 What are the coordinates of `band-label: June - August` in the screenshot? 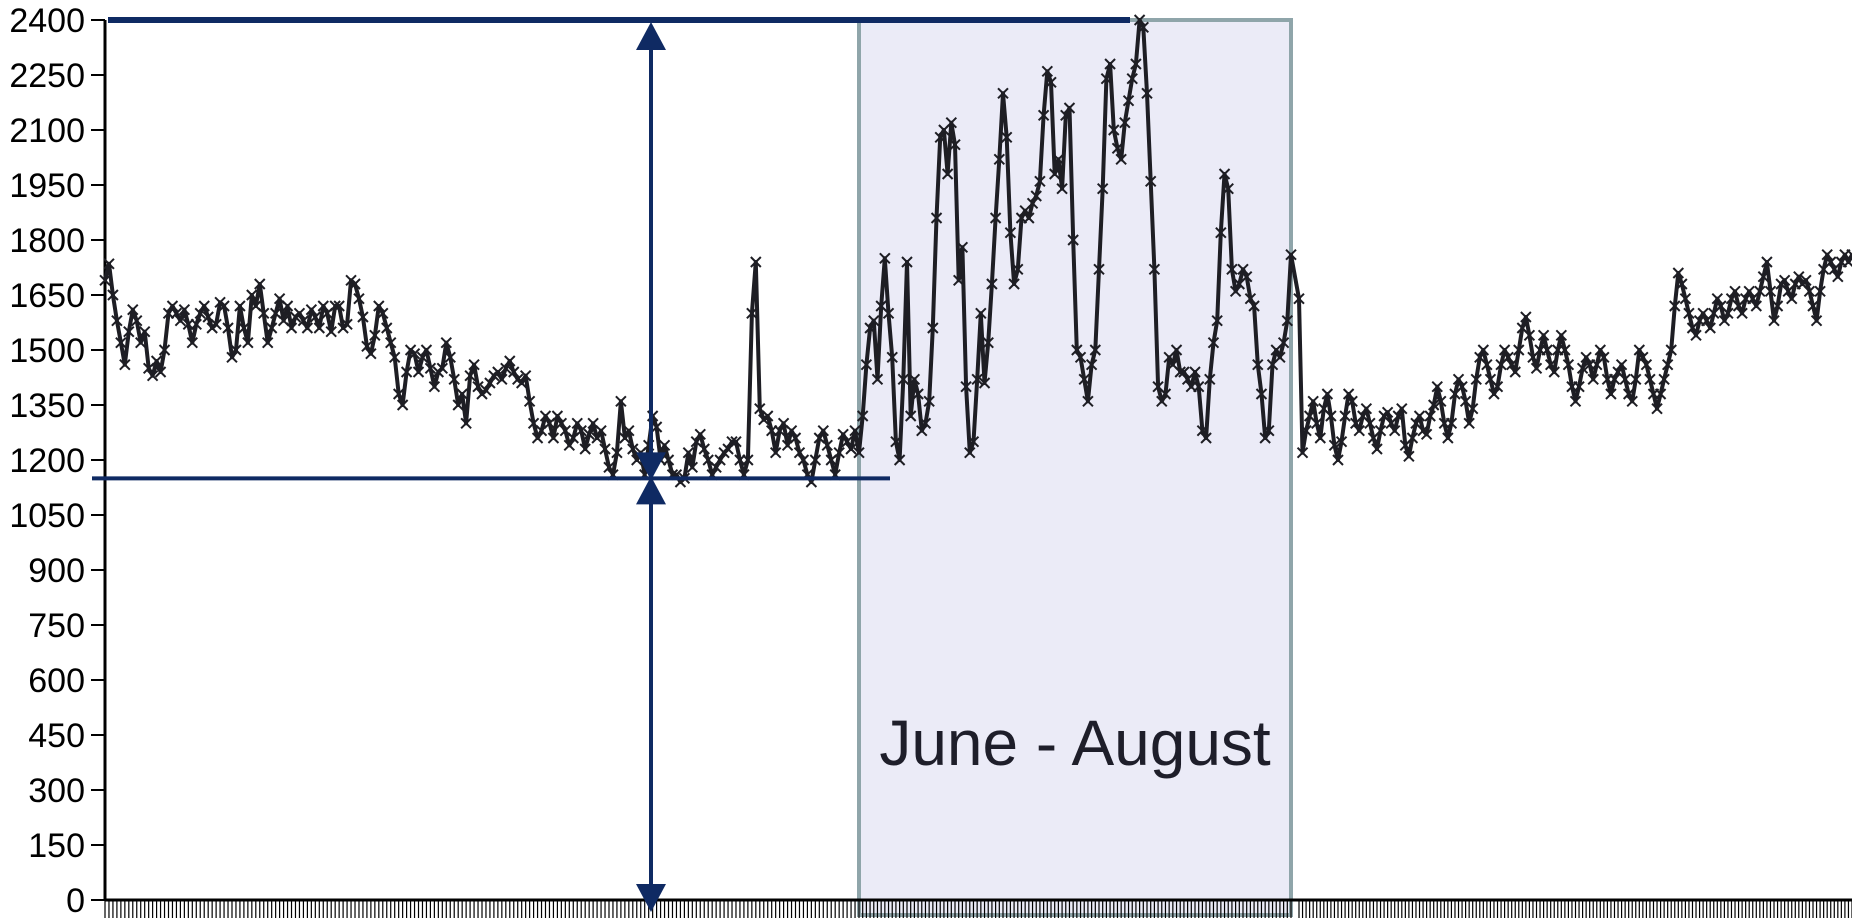 It's located at (1075, 743).